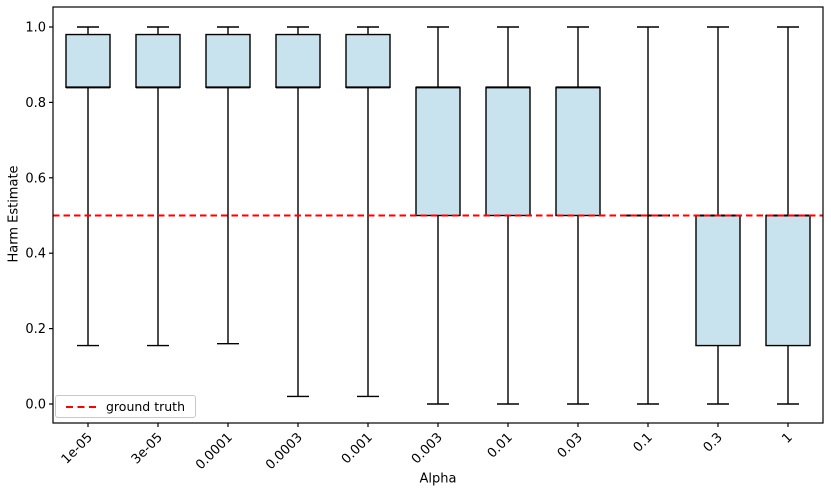 The image size is (831, 495). I want to click on legend-label: ground truth, so click(145, 406).